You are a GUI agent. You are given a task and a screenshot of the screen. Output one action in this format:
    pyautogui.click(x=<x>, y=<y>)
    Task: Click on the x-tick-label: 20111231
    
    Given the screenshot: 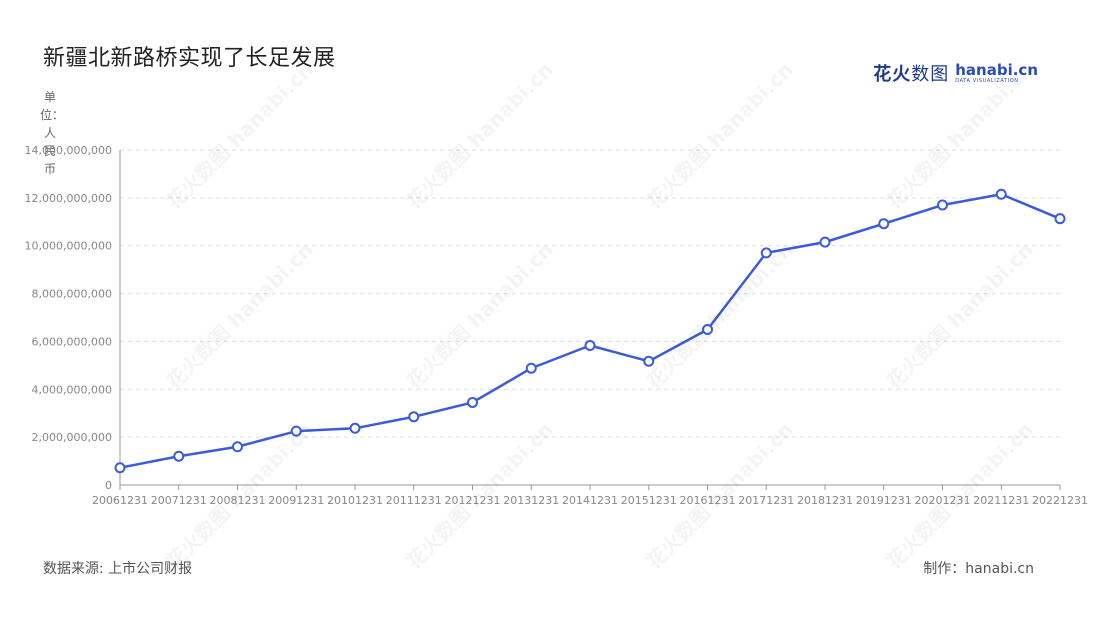 What is the action you would take?
    pyautogui.click(x=414, y=500)
    